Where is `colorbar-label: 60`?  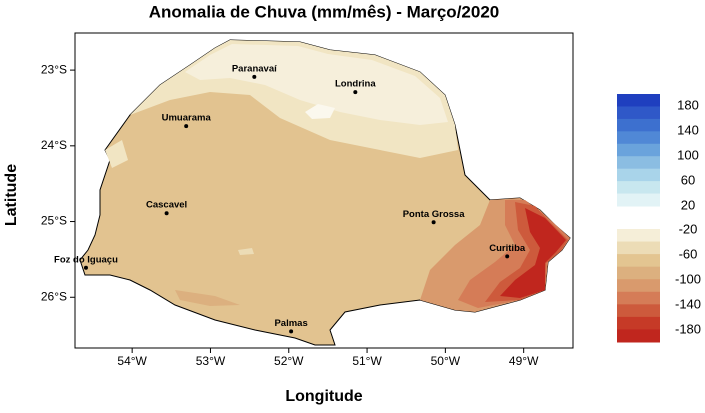 colorbar-label: 60 is located at coordinates (688, 179).